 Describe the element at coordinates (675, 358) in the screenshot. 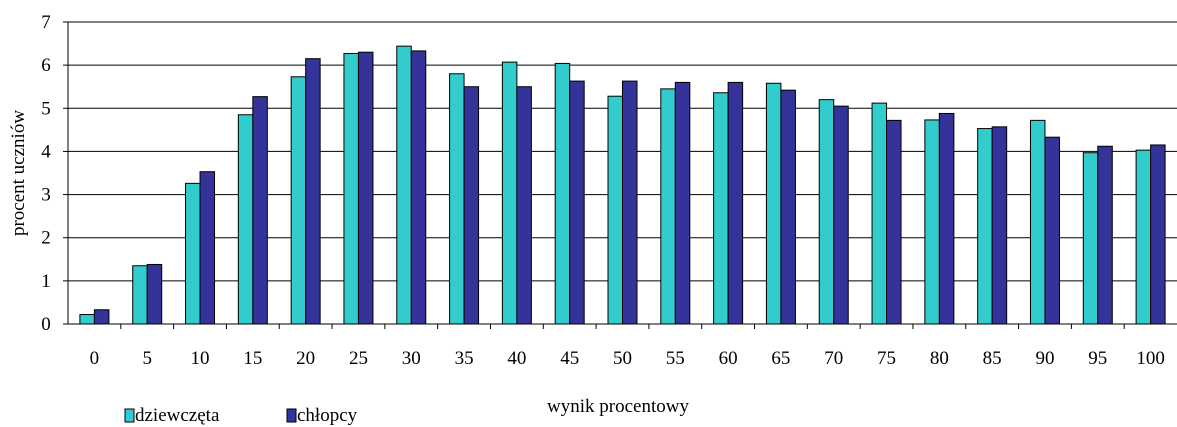

I see `x-tick-label: 55` at that location.